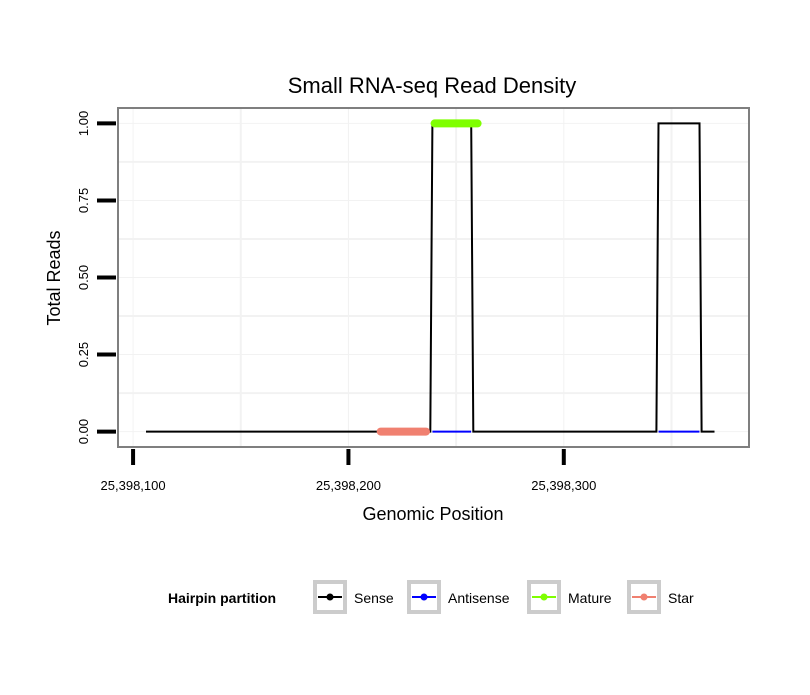 The height and width of the screenshot is (695, 810). What do you see at coordinates (479, 598) in the screenshot?
I see `legend-label: Antisense` at bounding box center [479, 598].